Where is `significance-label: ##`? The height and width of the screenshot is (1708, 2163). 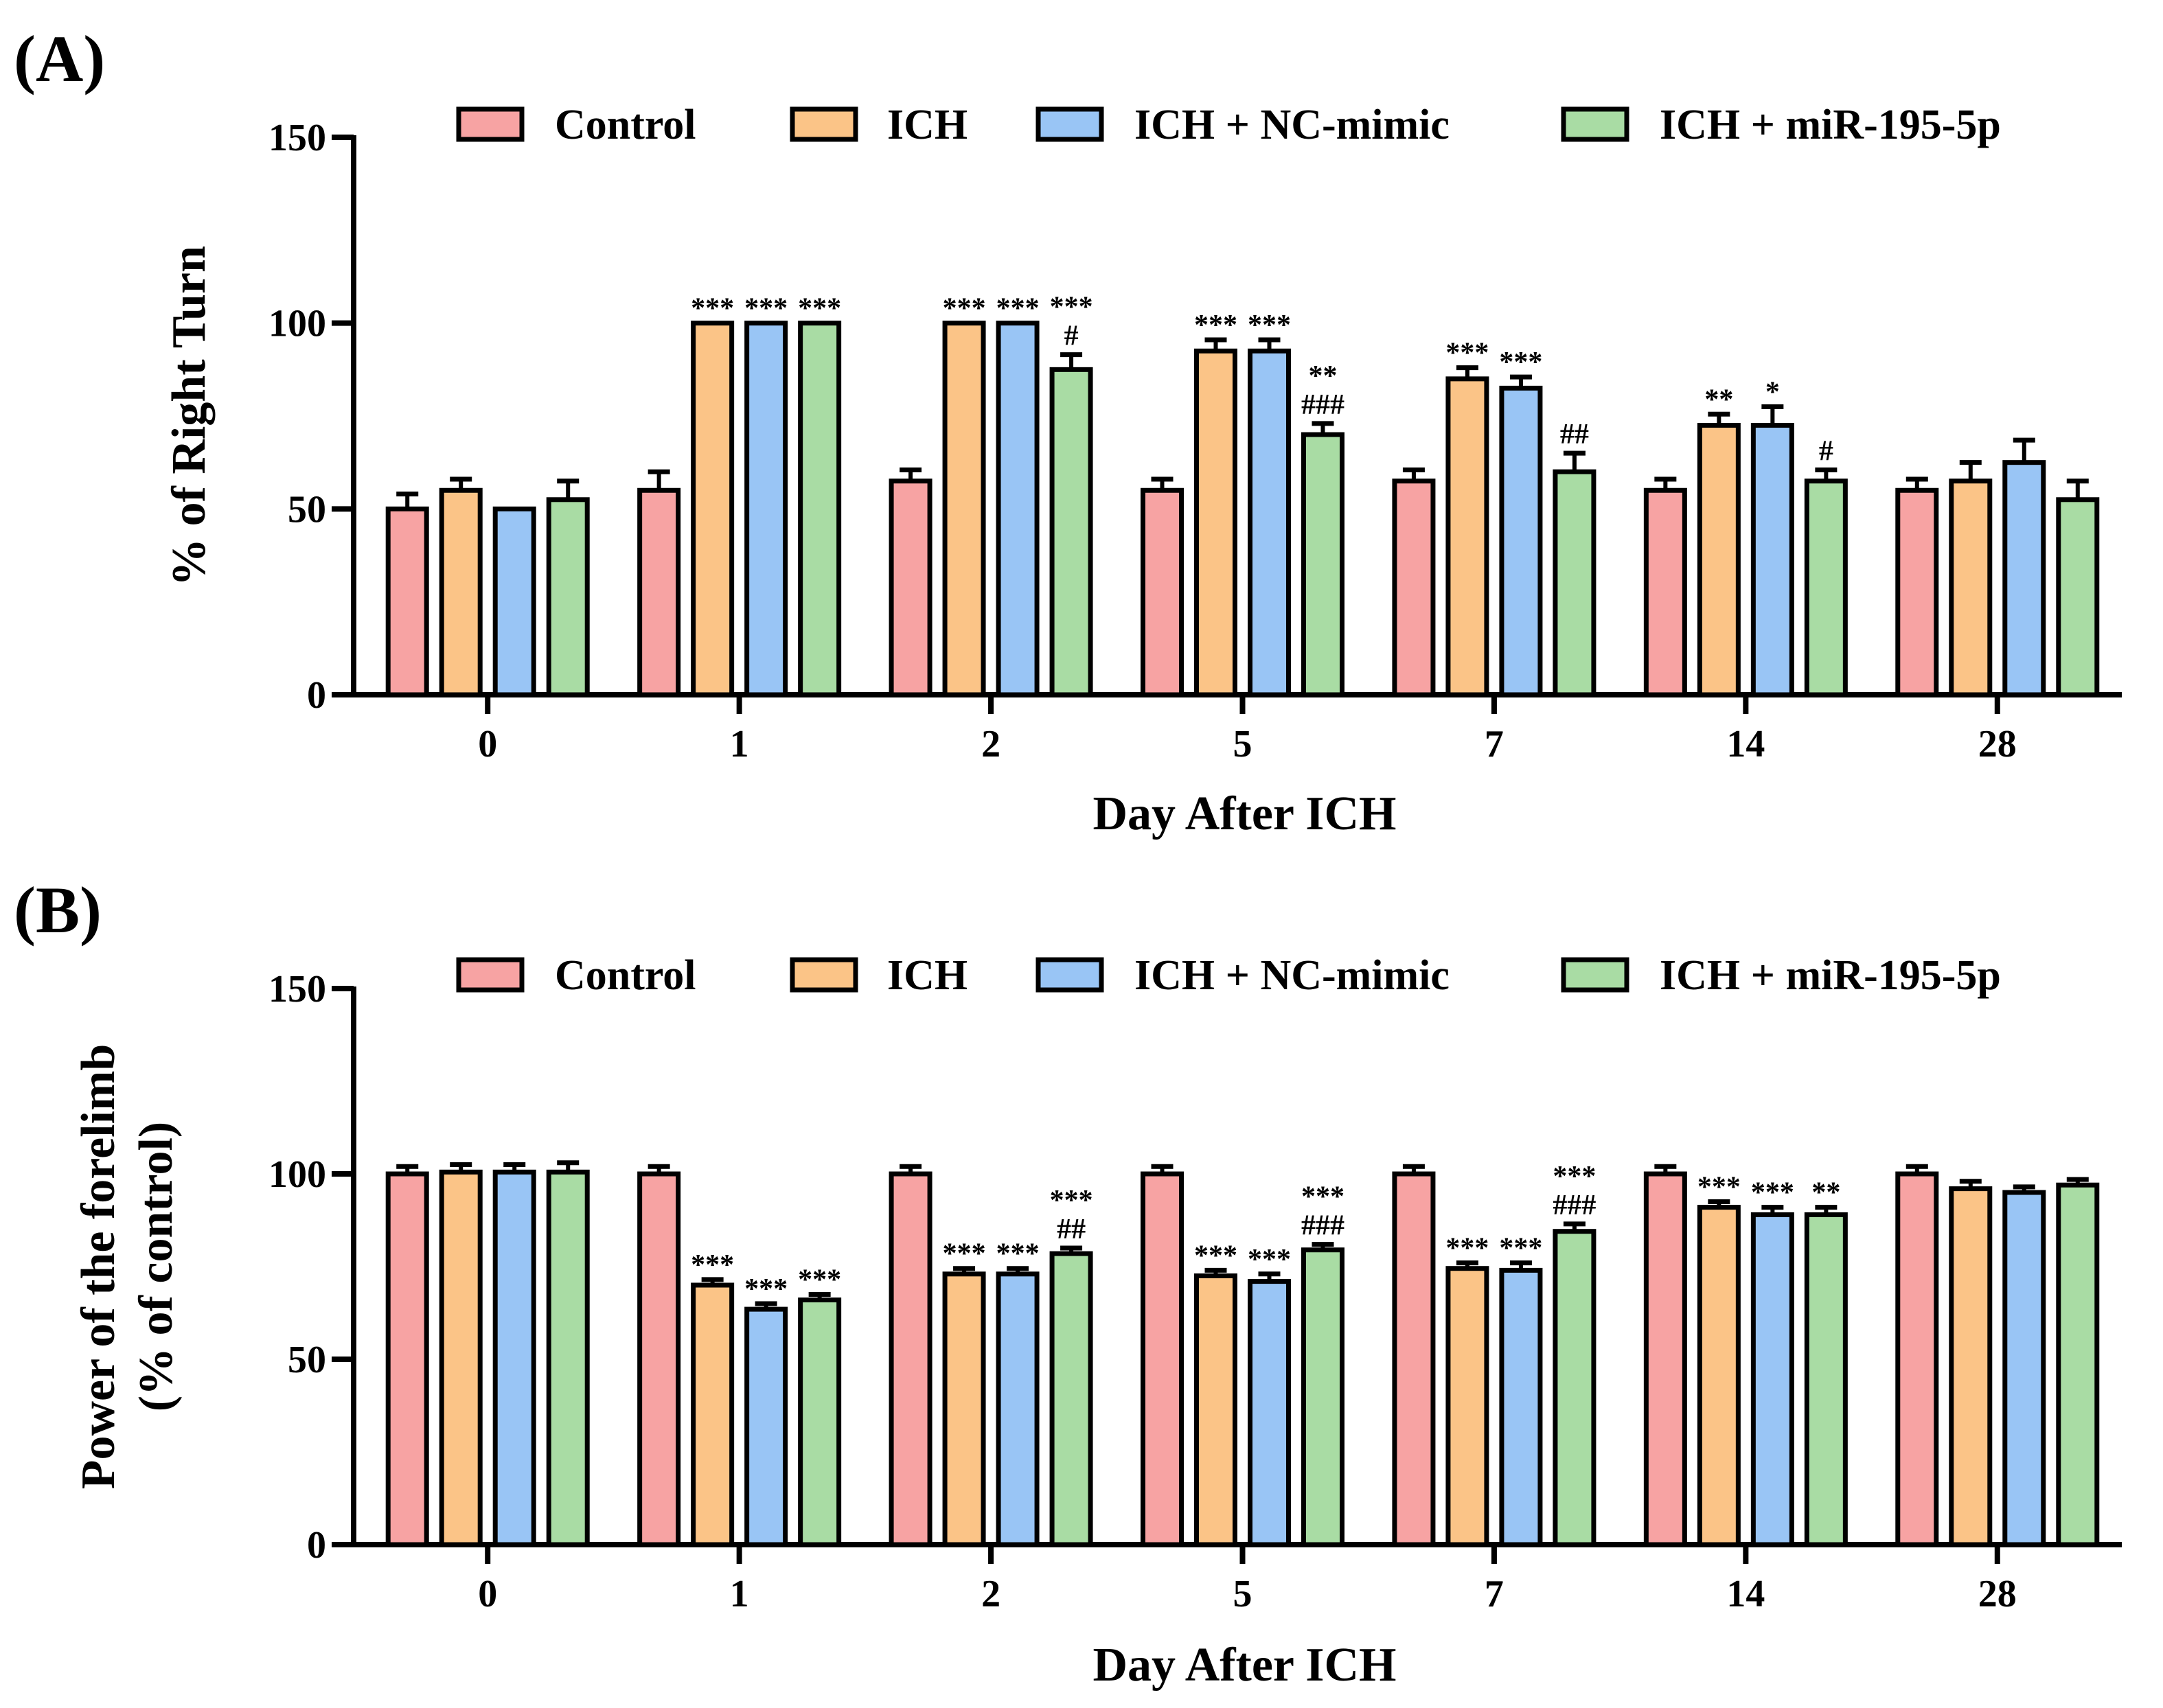 significance-label: ## is located at coordinates (1574, 434).